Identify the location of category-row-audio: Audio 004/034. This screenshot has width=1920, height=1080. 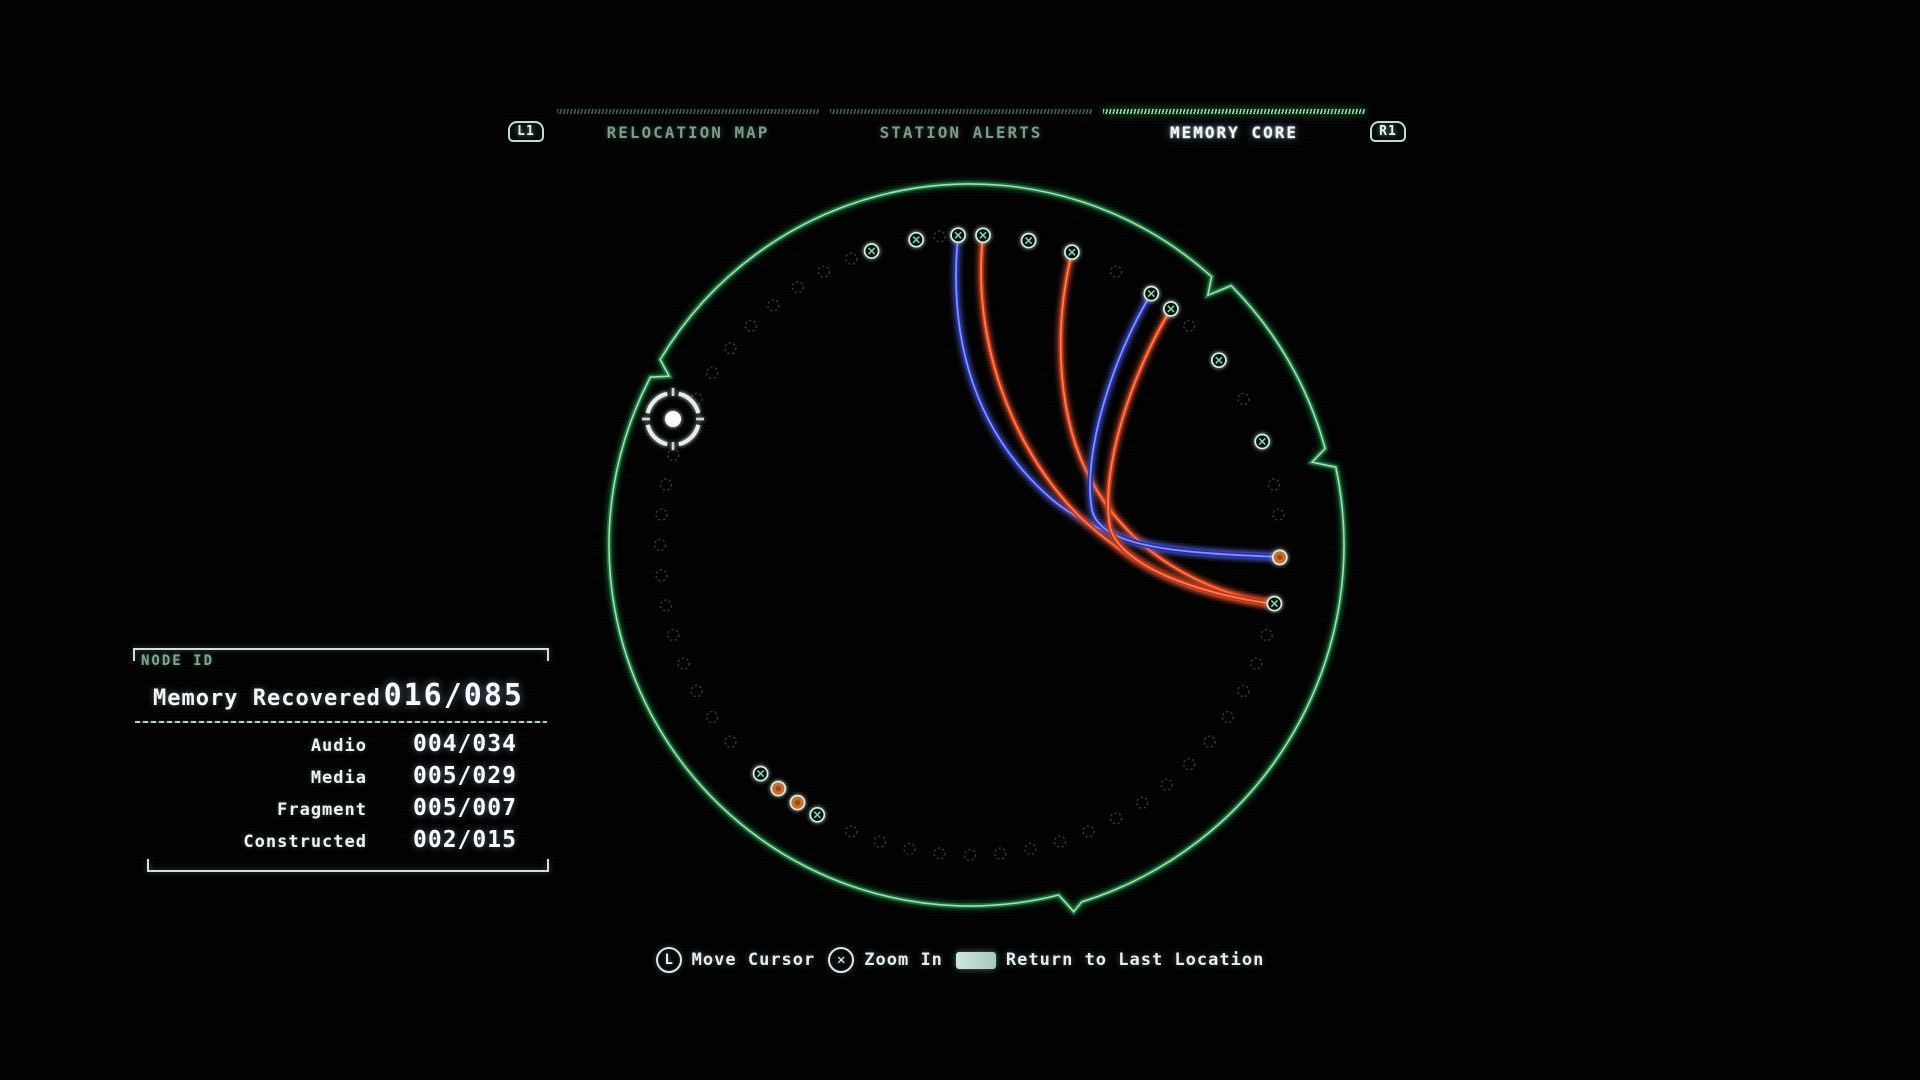
(341, 744).